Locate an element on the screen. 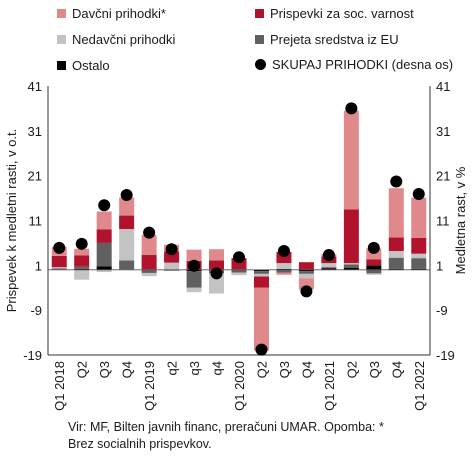 The image size is (475, 459). footnote-line-2: Brez socialnih prispevkov. is located at coordinates (140, 444).